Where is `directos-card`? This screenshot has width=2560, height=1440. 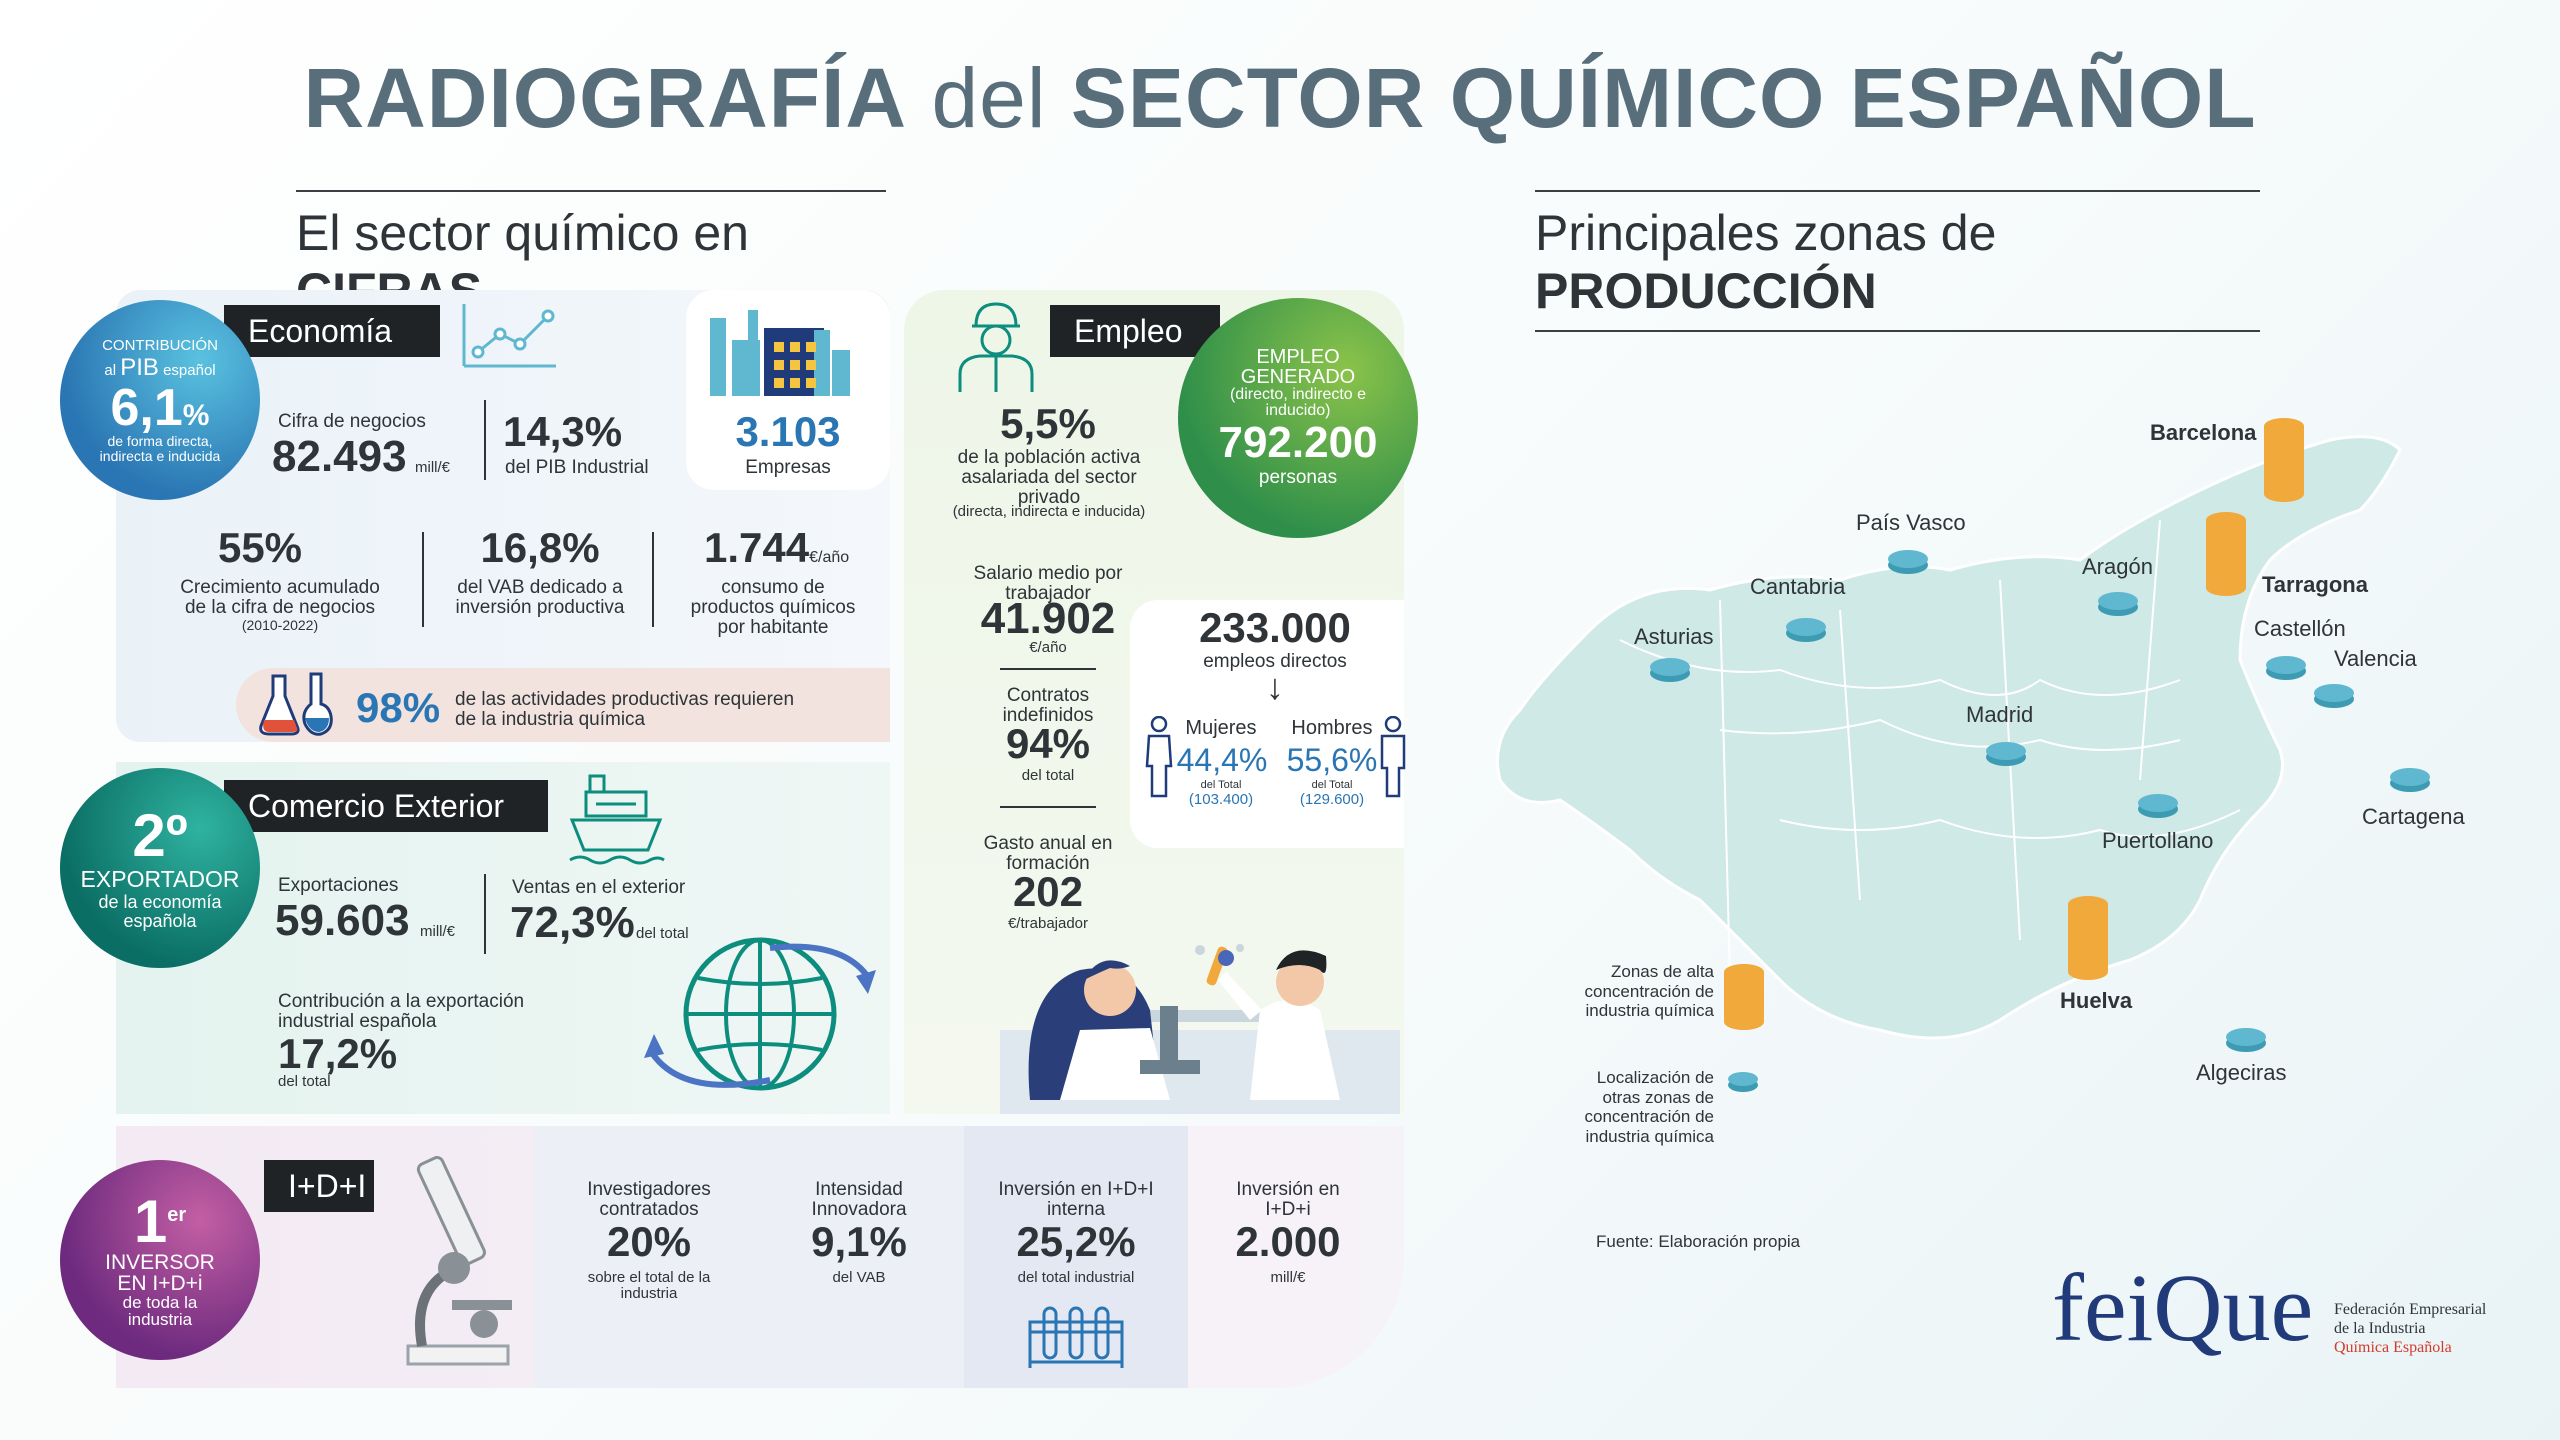 directos-card is located at coordinates (1267, 724).